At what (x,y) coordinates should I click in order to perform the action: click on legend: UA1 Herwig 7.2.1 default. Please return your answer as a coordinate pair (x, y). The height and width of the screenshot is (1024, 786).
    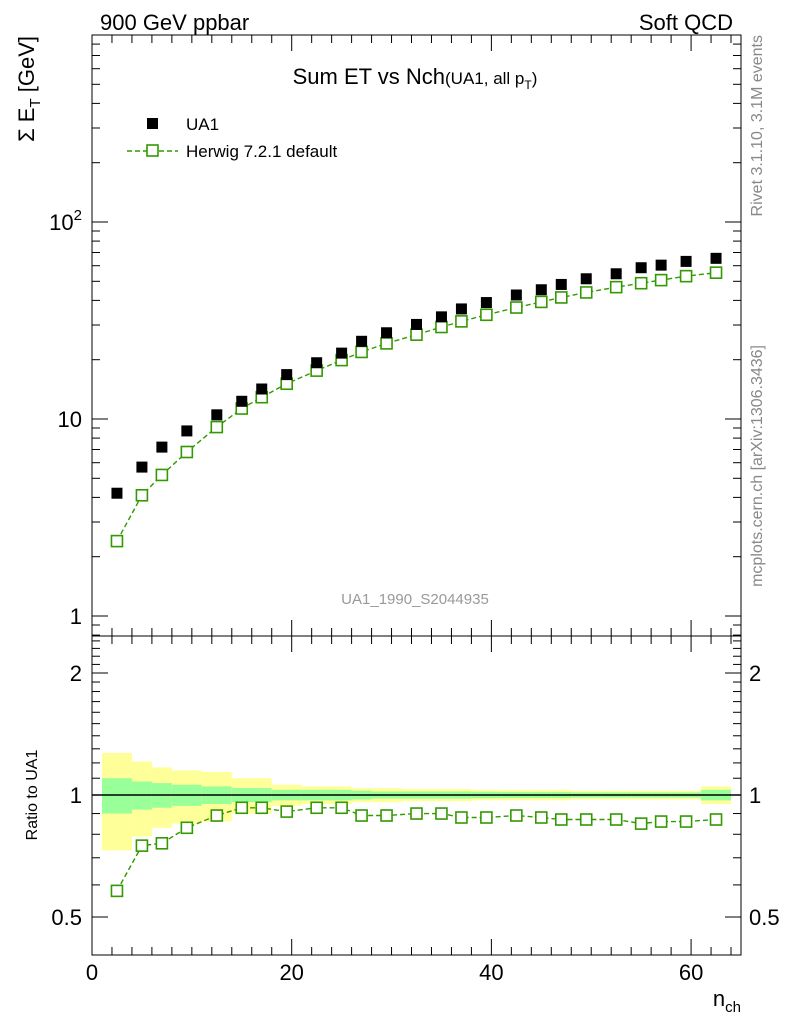
    Looking at the image, I should click on (232, 138).